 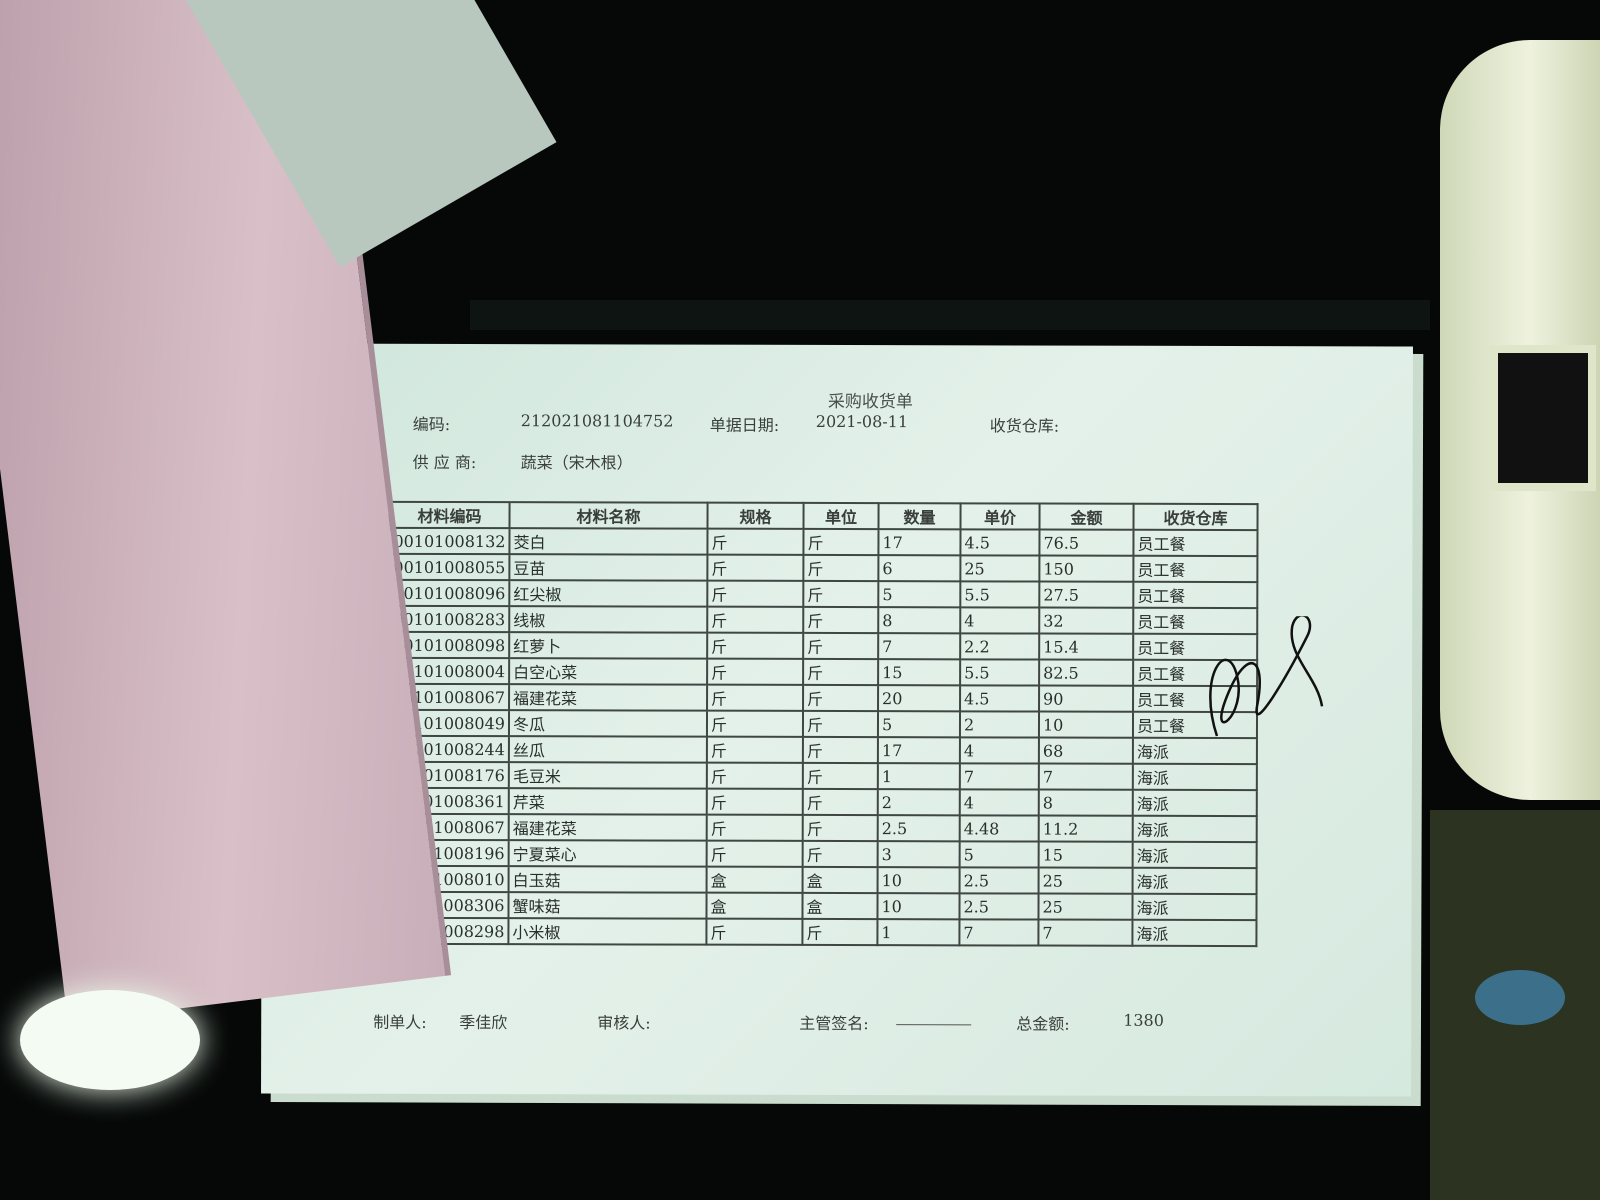 I want to click on supplier-label: 供 应 商:, so click(x=444, y=462).